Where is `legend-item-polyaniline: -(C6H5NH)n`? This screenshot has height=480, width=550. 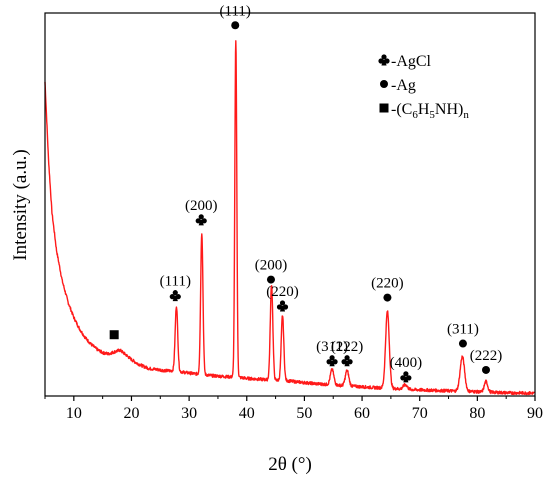
legend-item-polyaniline: -(C6H5NH)n is located at coordinates (424, 111).